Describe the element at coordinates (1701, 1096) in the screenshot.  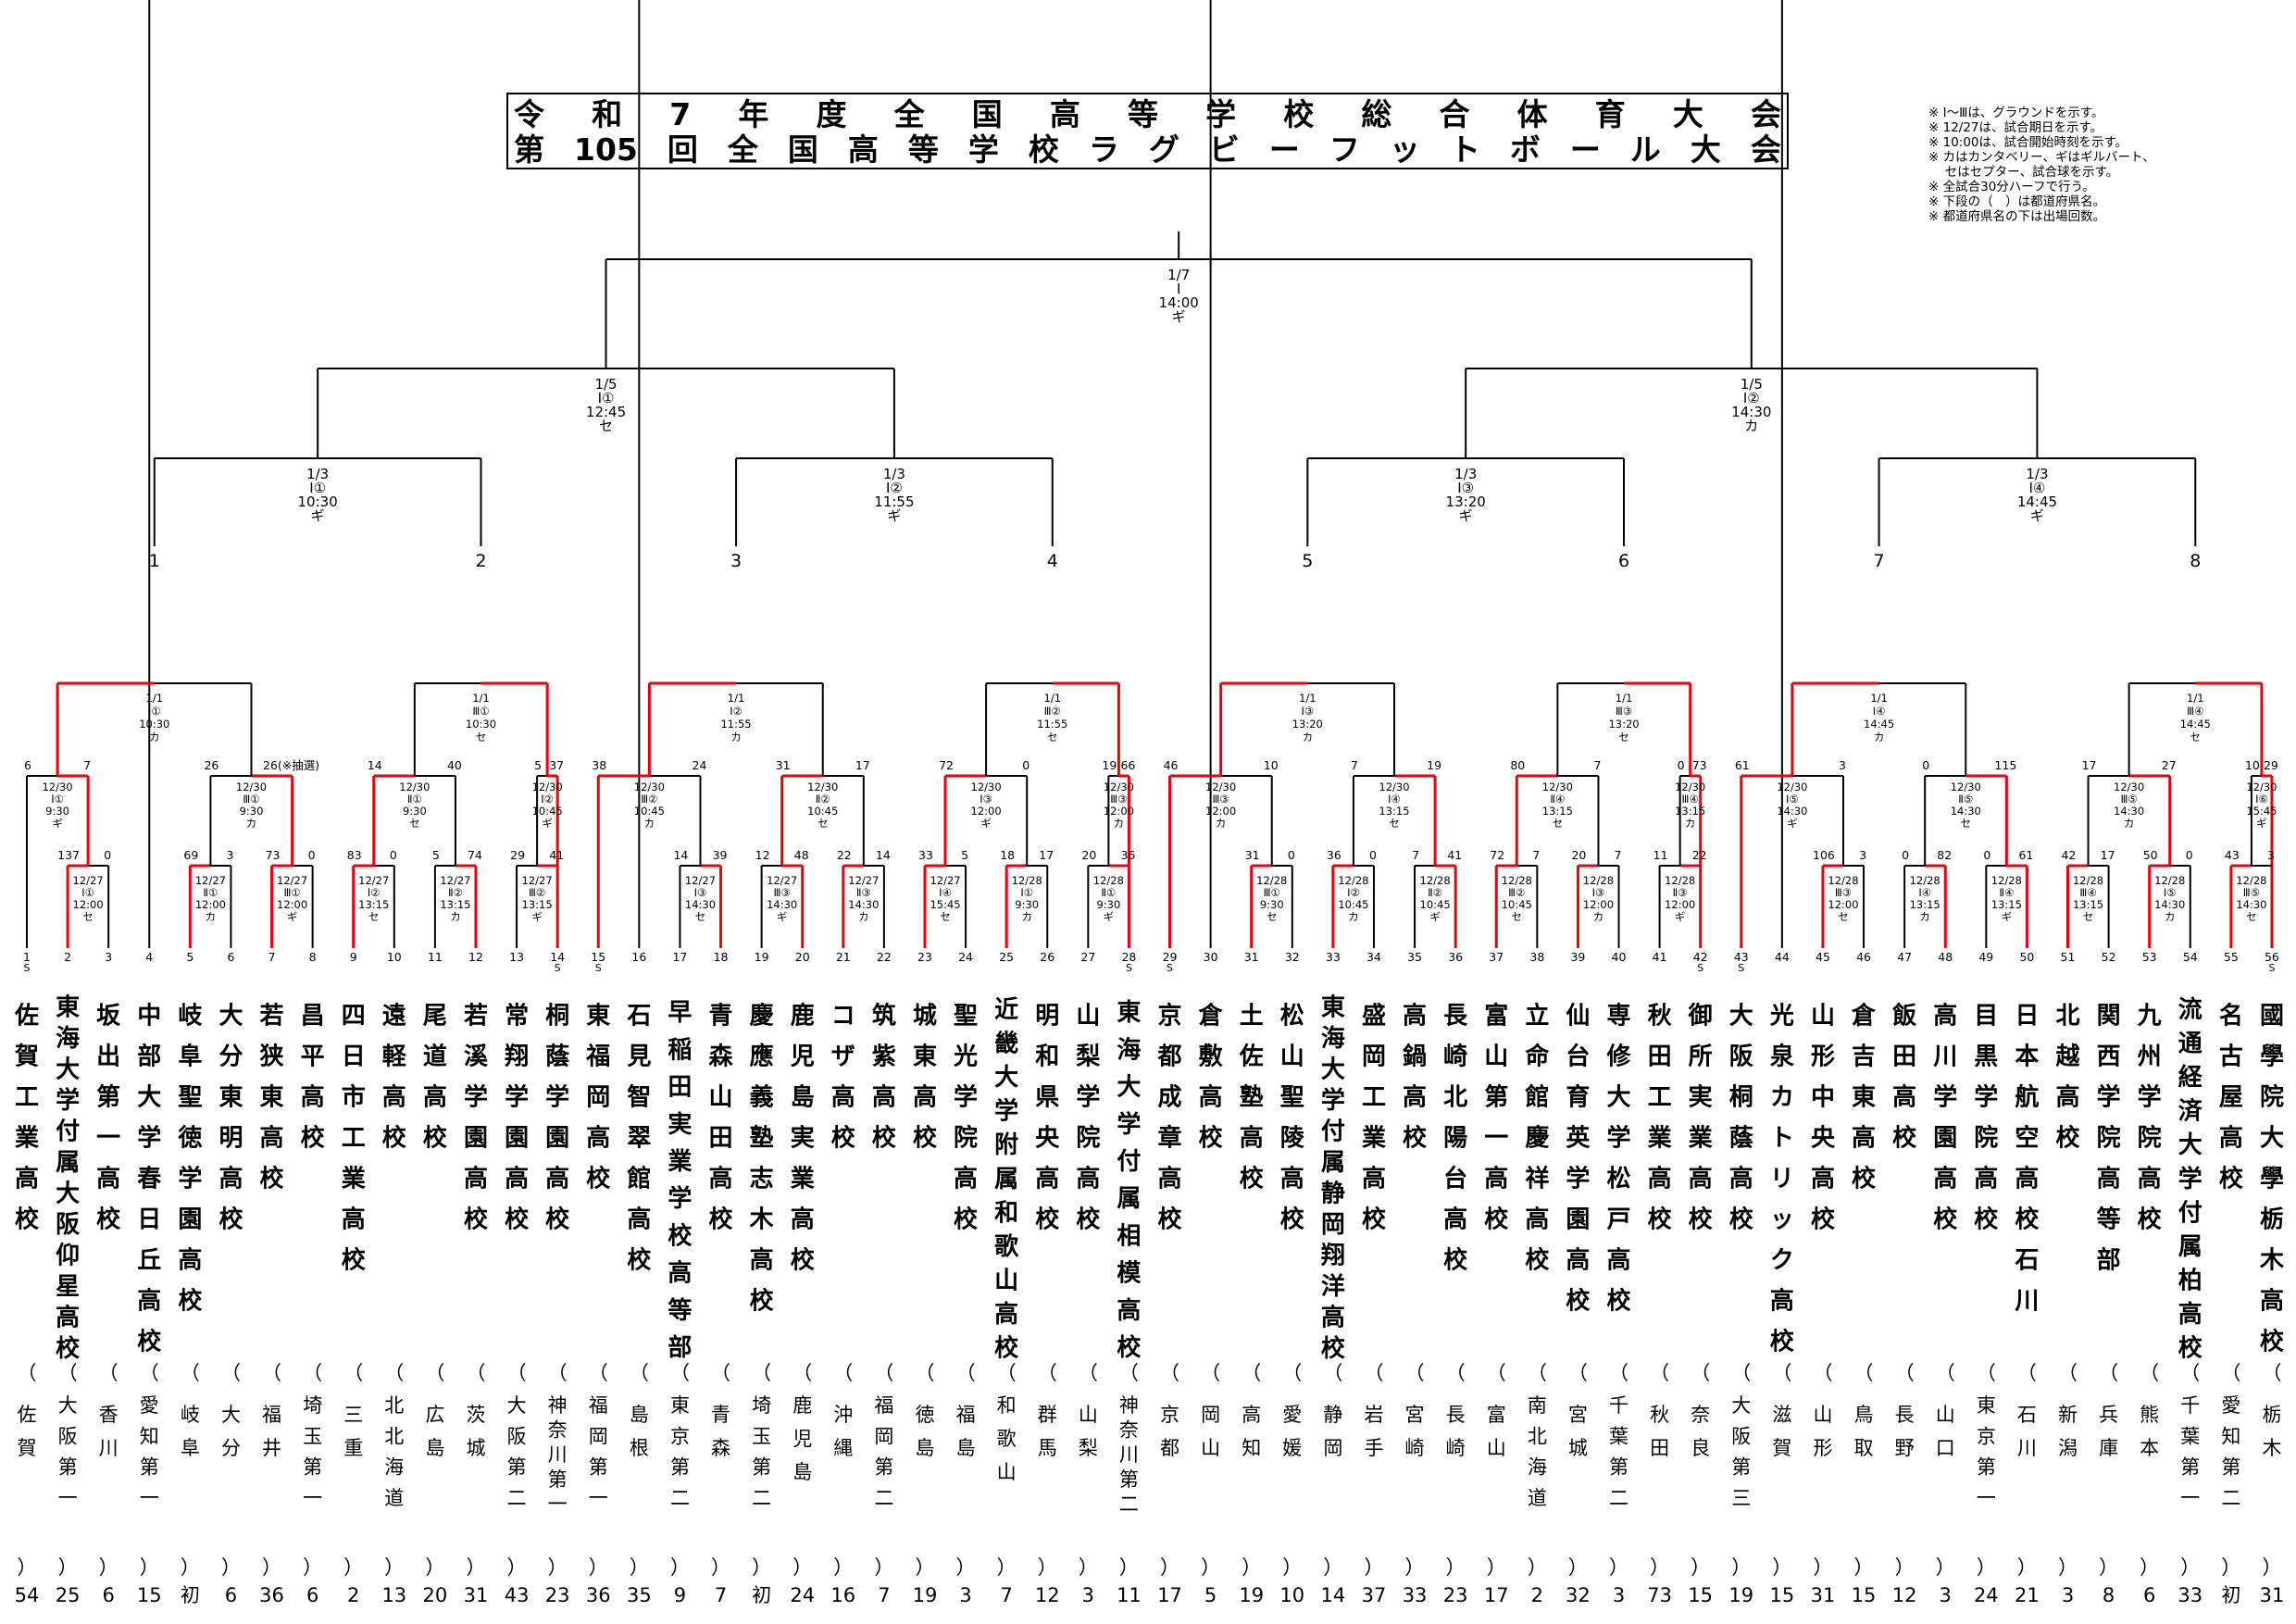
I see `team-name-char: 実` at that location.